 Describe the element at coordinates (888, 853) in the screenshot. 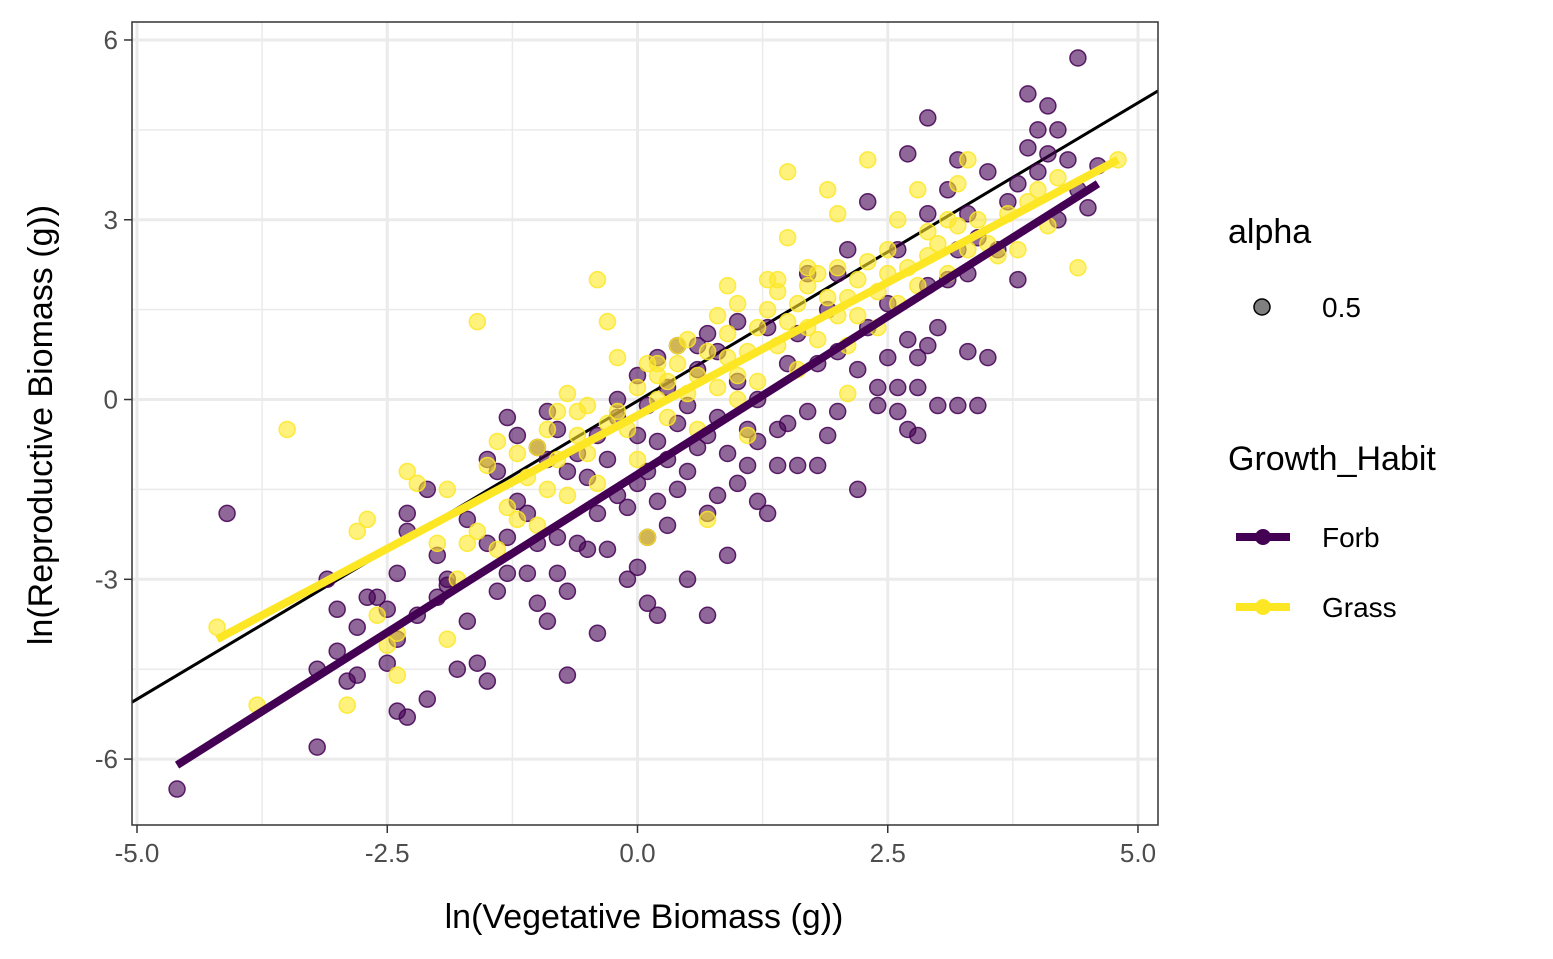

I see `x-tick-label: 2.5` at that location.